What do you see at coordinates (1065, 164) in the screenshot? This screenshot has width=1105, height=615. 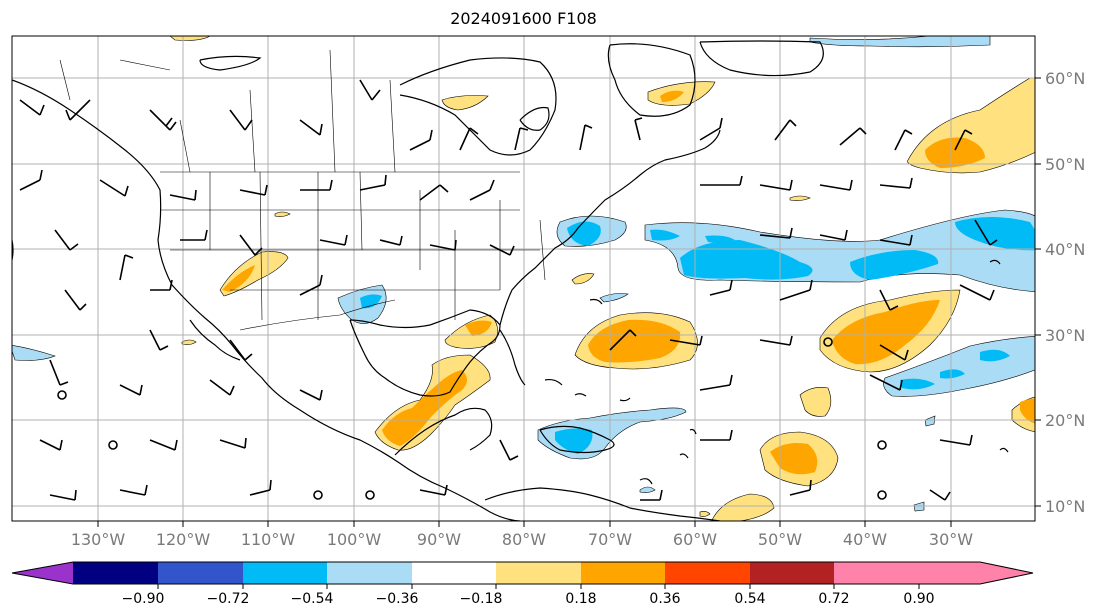 I see `lat-label: 50°N` at bounding box center [1065, 164].